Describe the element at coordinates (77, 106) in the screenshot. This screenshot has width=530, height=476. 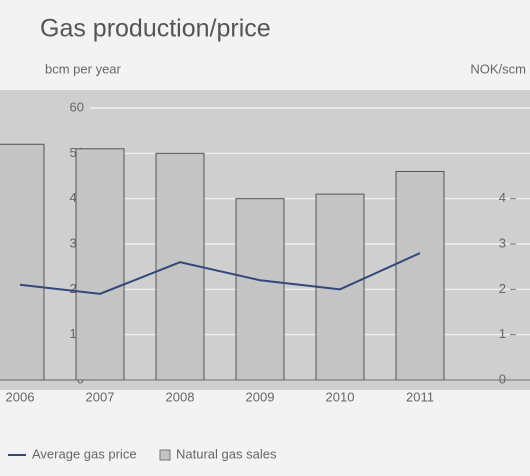
I see `y-tick-label: 60` at that location.